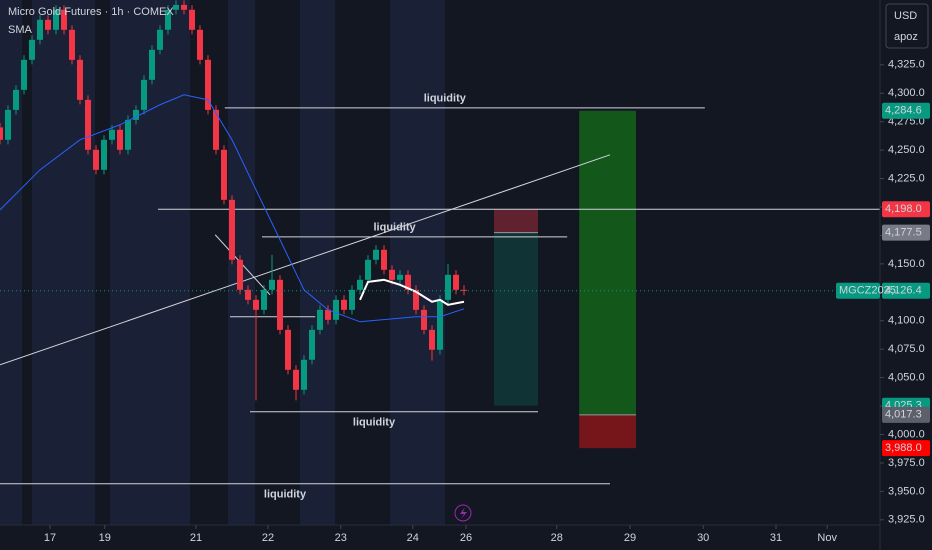 The image size is (932, 550). What do you see at coordinates (776, 538) in the screenshot?
I see `x-tick-label: 31` at bounding box center [776, 538].